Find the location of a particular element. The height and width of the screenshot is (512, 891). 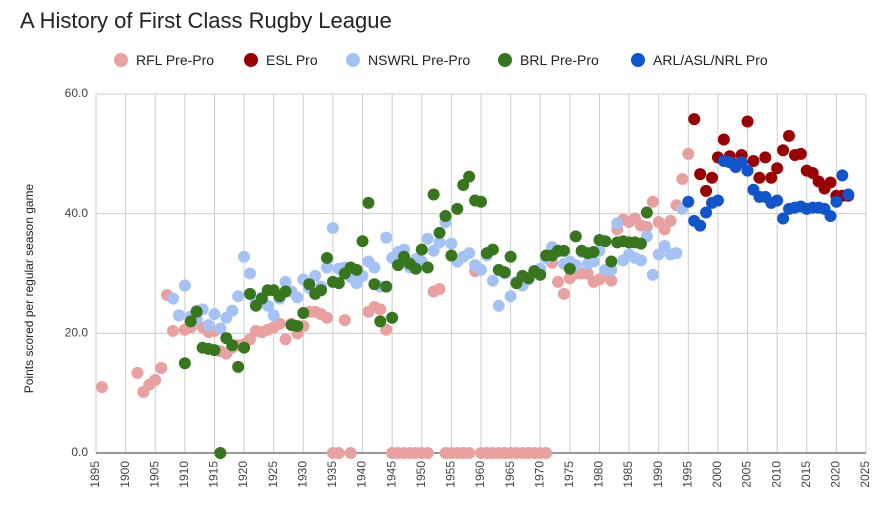

x-tick-label: 1920 is located at coordinates (243, 474).